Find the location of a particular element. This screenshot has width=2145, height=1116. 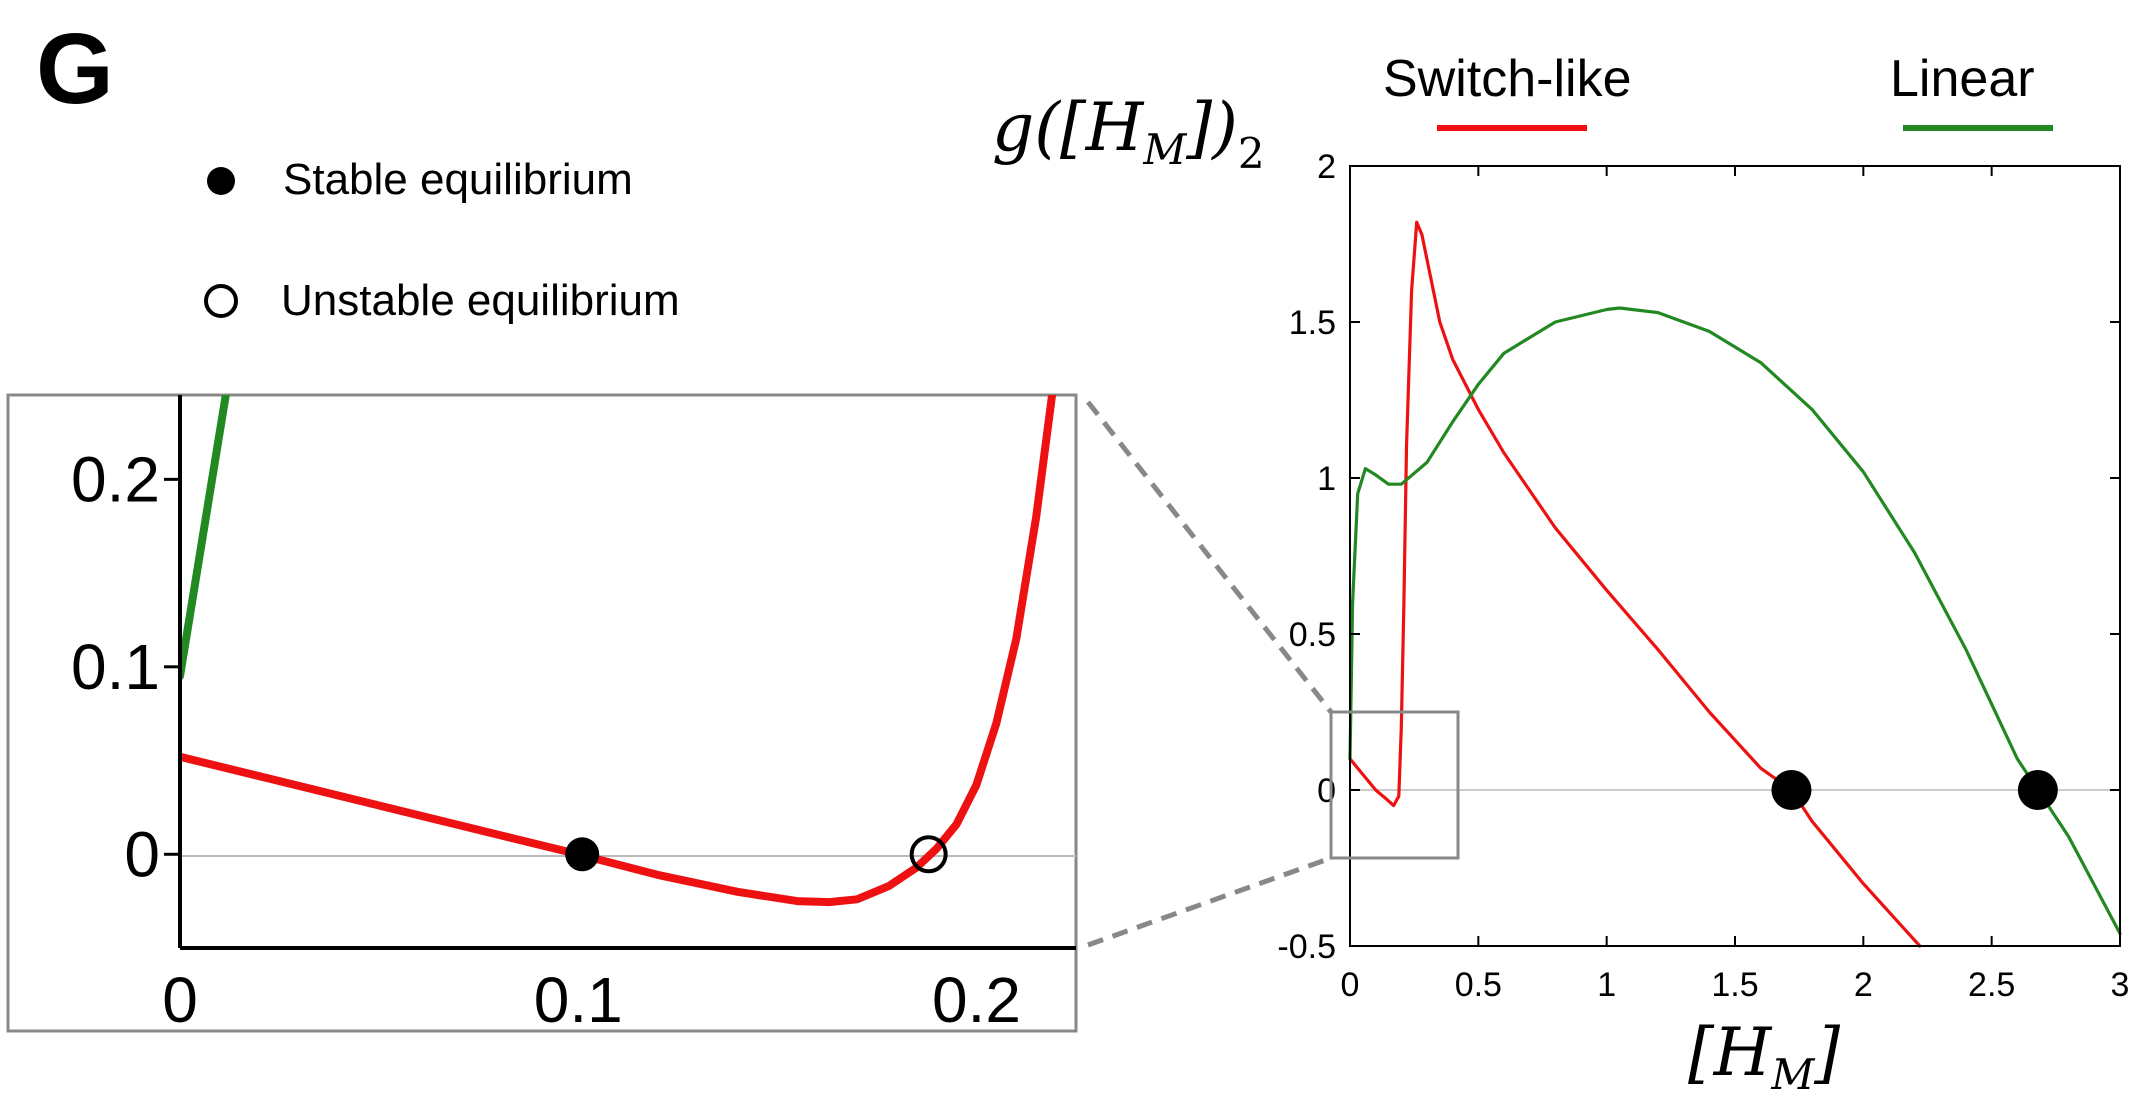

legend-stable-label: Stable equilibrium is located at coordinates (458, 179).